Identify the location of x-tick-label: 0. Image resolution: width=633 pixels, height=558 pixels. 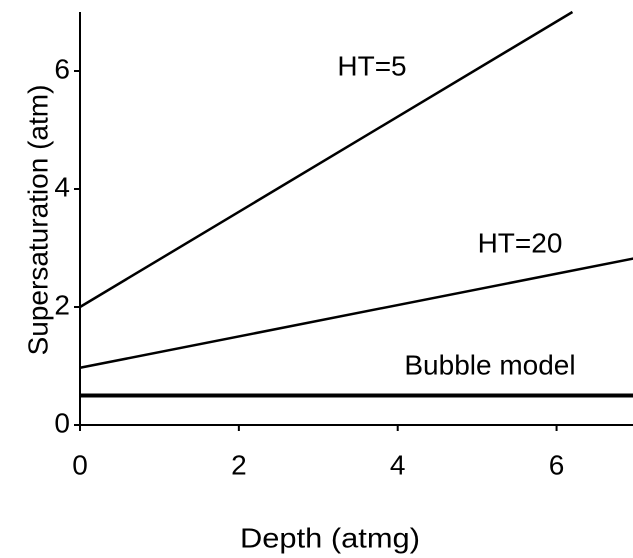
(80, 464).